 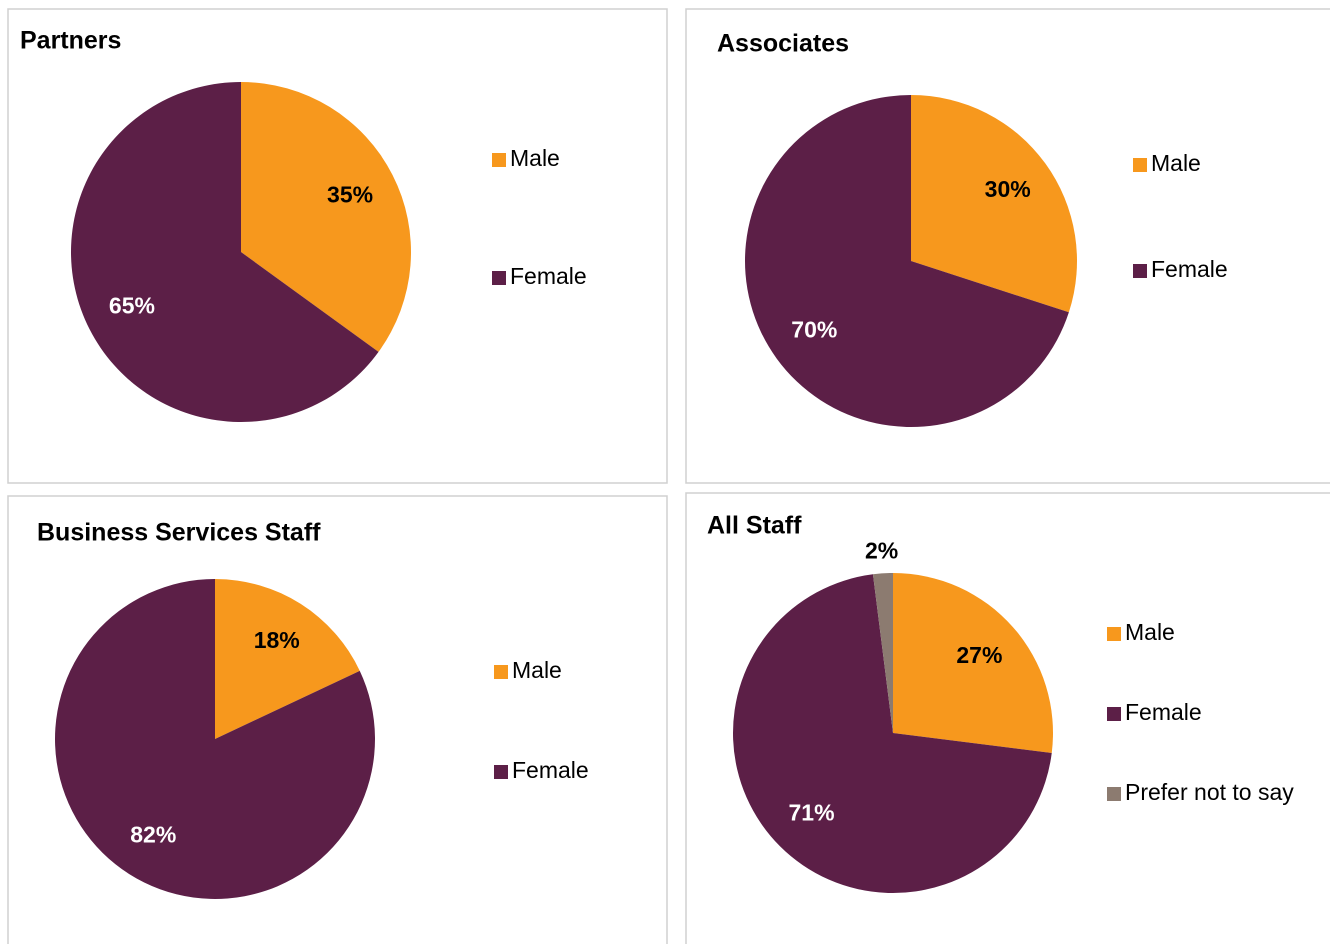 I want to click on data-label: 82%, so click(x=153, y=834).